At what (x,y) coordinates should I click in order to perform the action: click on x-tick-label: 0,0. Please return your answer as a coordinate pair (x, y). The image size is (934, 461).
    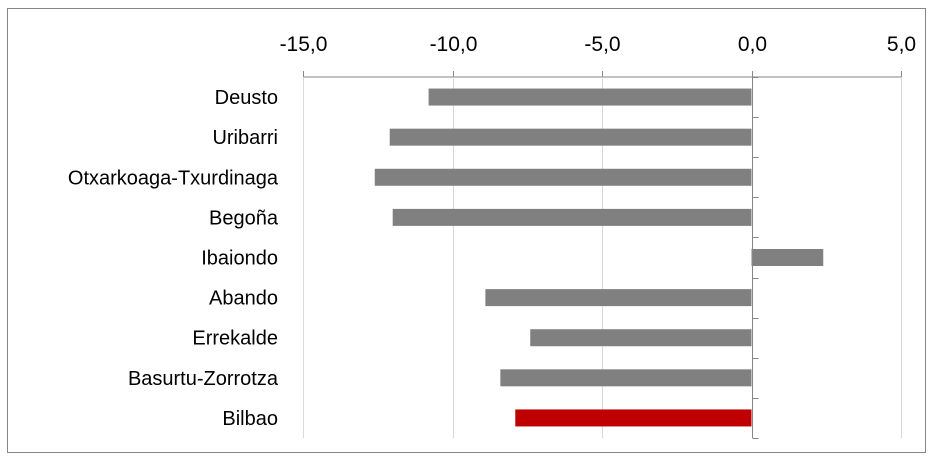
    Looking at the image, I should click on (752, 44).